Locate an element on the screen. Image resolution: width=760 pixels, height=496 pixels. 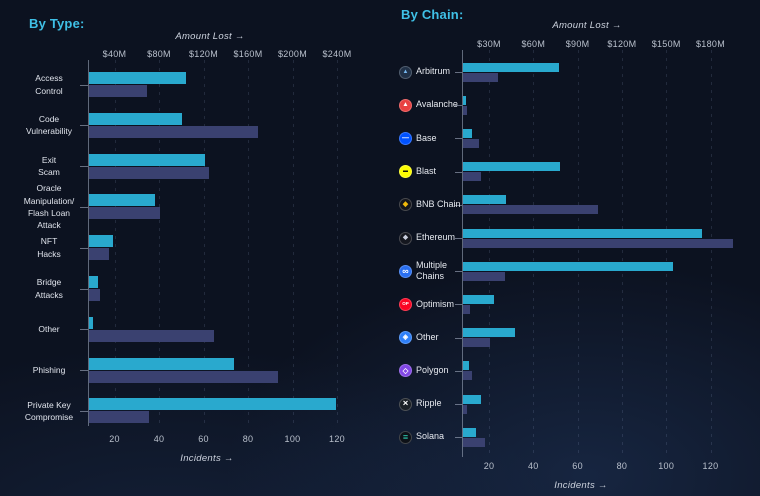
by-type-amount-tick: $80M is located at coordinates (159, 54).